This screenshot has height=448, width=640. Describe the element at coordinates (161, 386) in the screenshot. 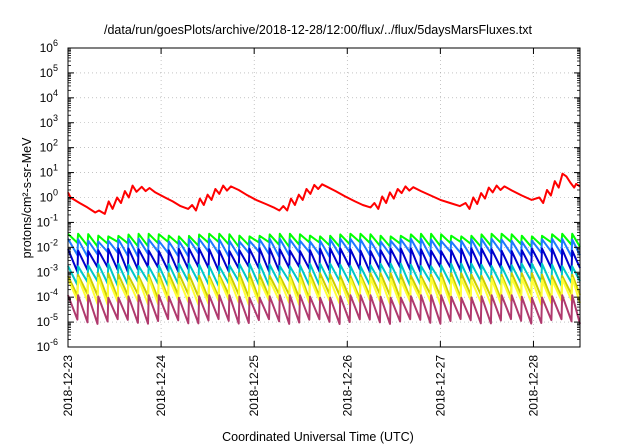

I see `x-tick-label: 2018-12-24` at that location.